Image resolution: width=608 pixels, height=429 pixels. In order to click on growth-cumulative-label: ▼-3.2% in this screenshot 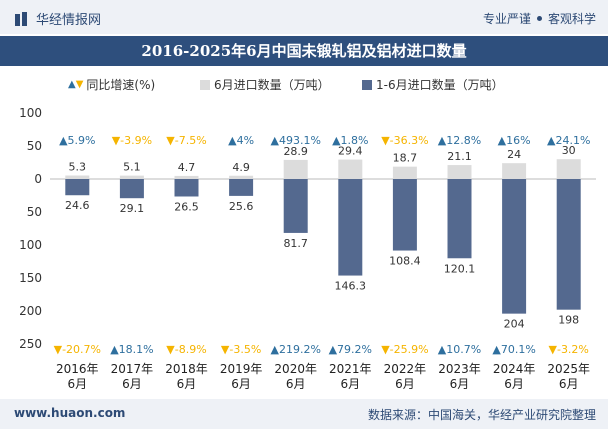, I will do `click(569, 349)`.